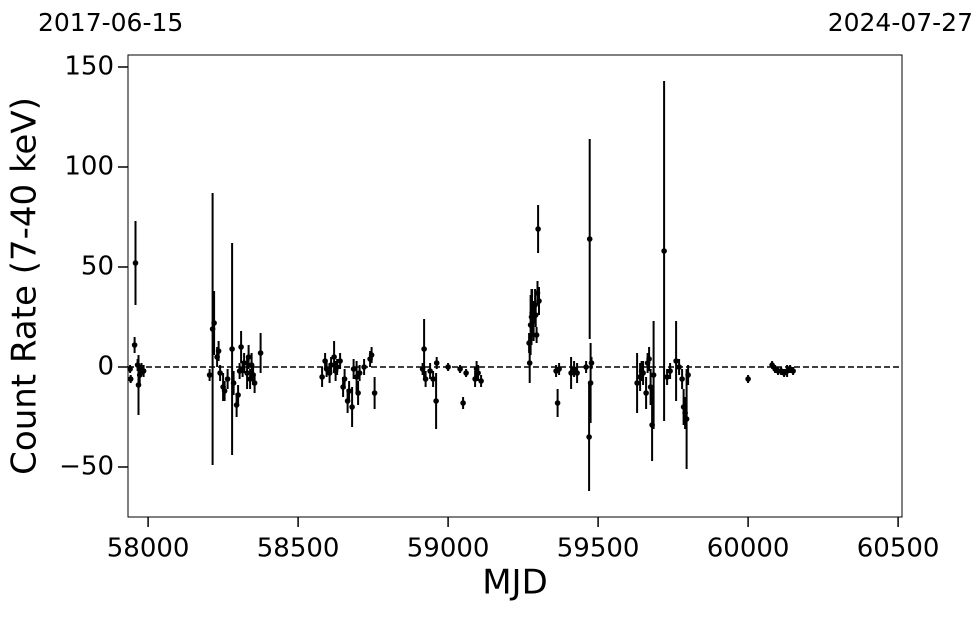  I want to click on x-tick-label: 58000, so click(148, 549).